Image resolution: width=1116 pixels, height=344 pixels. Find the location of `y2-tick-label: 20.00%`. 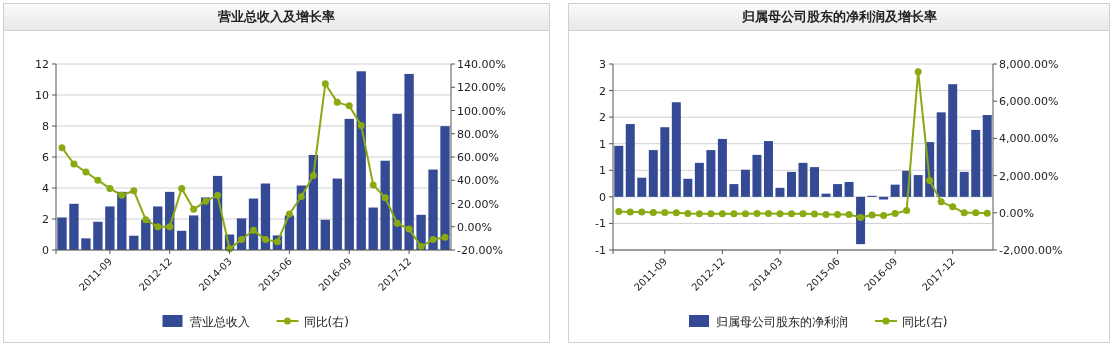

y2-tick-label: 20.00% is located at coordinates (478, 204).